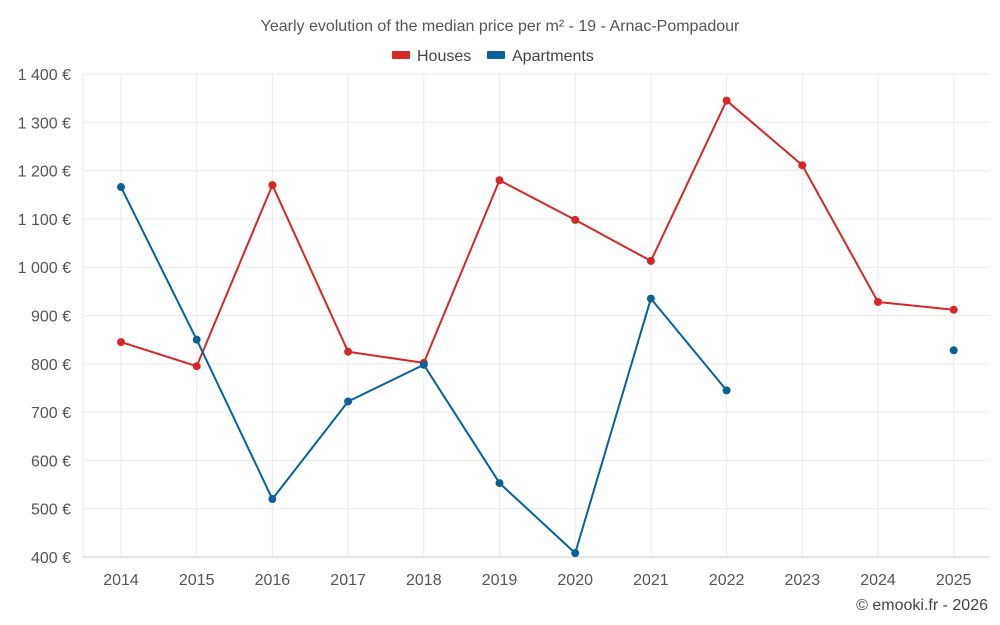 The height and width of the screenshot is (625, 1000). Describe the element at coordinates (499, 483) in the screenshot. I see `data-point-apartments-2019` at that location.